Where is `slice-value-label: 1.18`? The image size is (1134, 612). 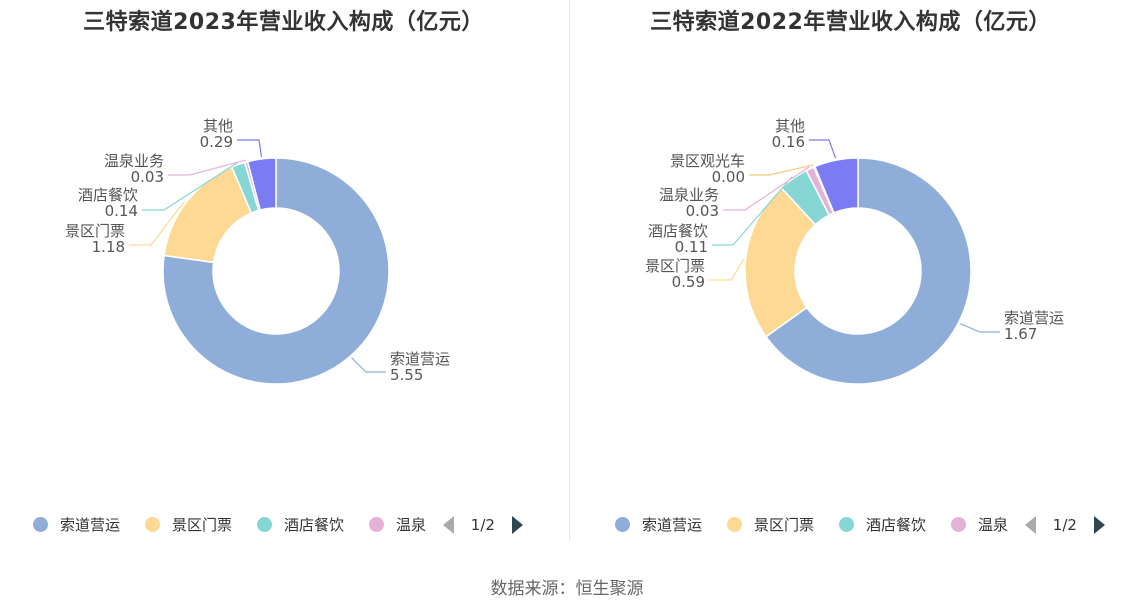 slice-value-label: 1.18 is located at coordinates (108, 247).